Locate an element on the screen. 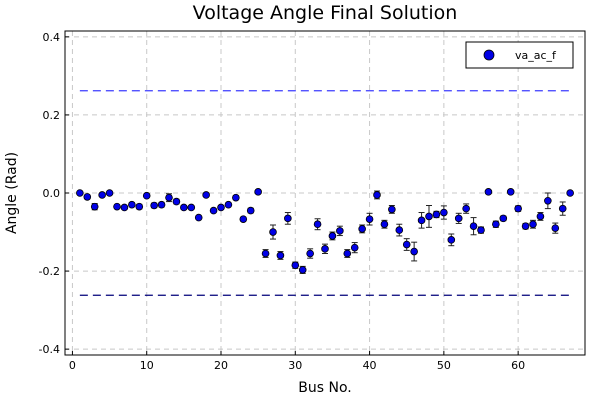  x-tick-label: 60 is located at coordinates (518, 365).